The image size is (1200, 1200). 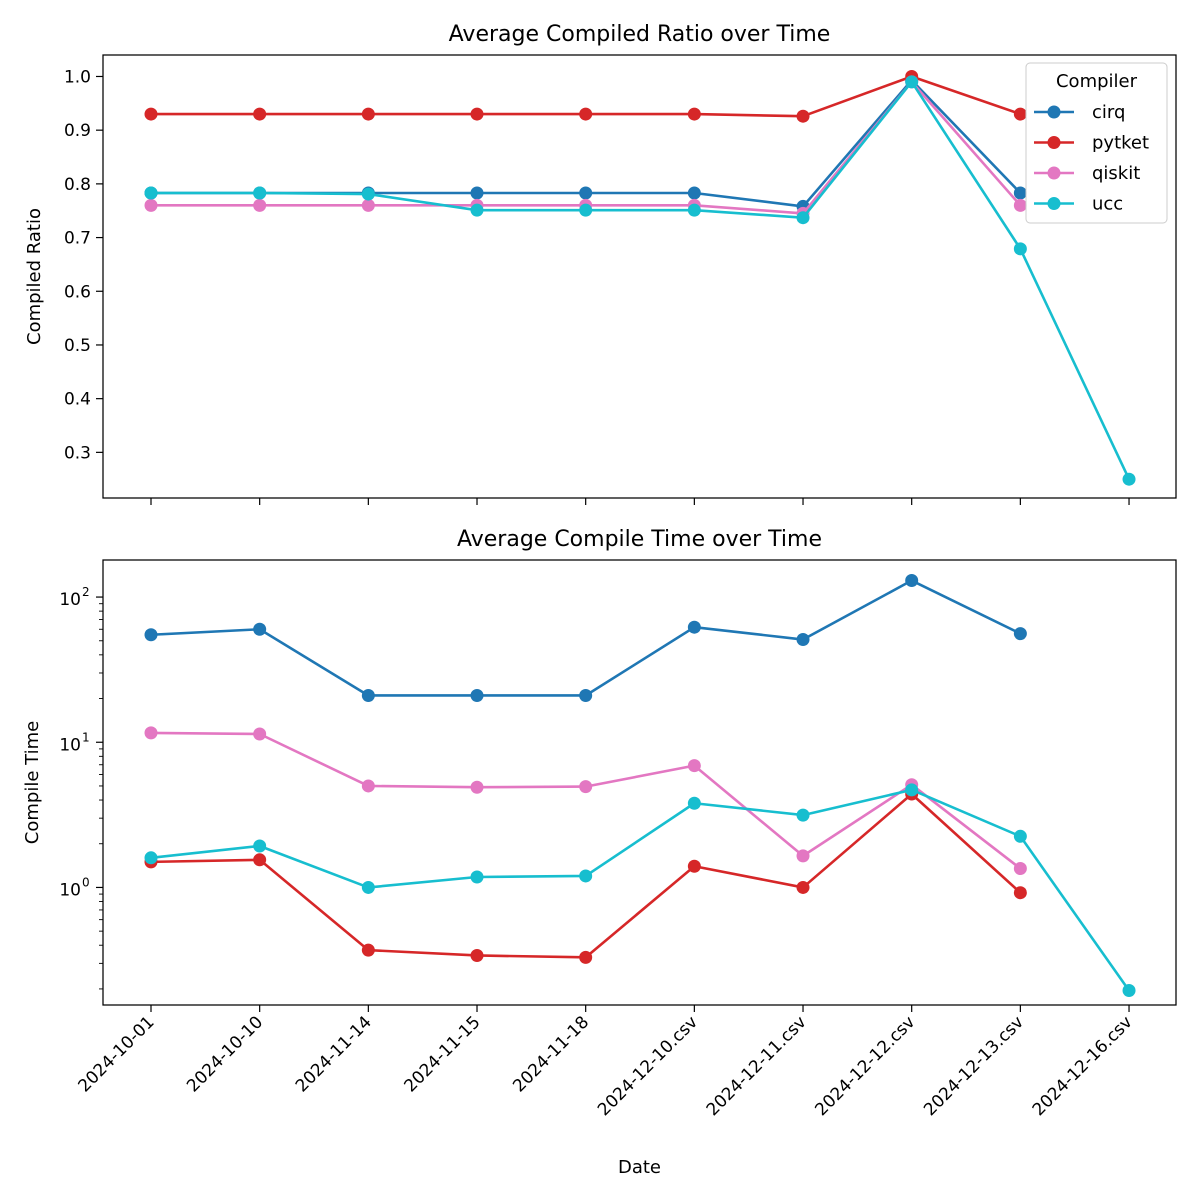 What do you see at coordinates (225, 1054) in the screenshot?
I see `x-tick-label: 2024-10-10` at bounding box center [225, 1054].